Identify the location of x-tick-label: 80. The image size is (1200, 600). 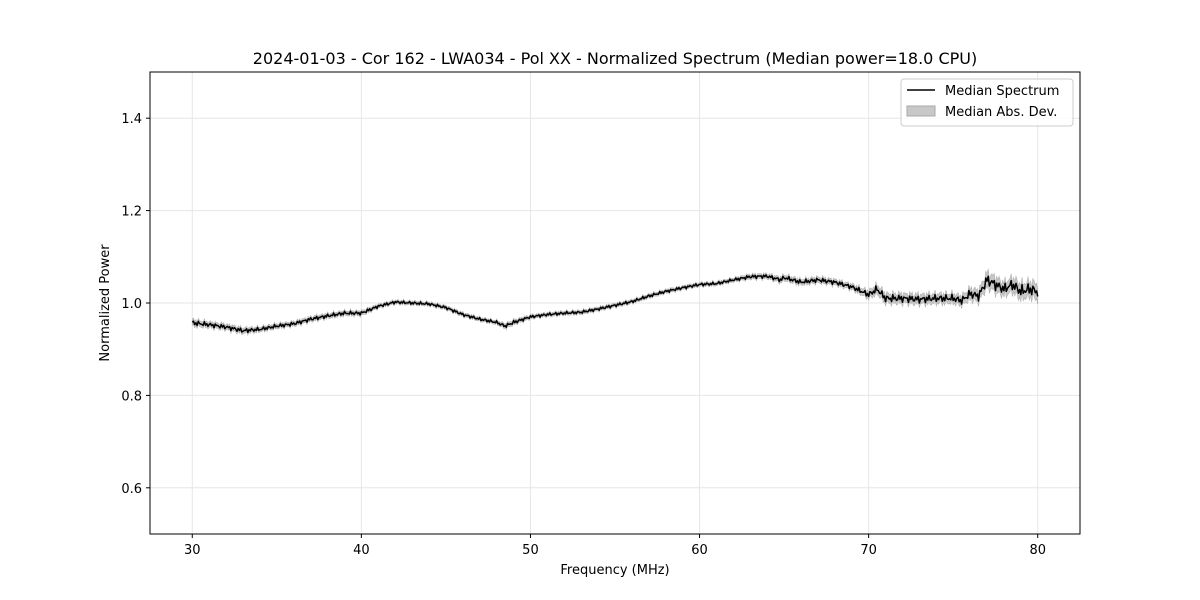
(1037, 550).